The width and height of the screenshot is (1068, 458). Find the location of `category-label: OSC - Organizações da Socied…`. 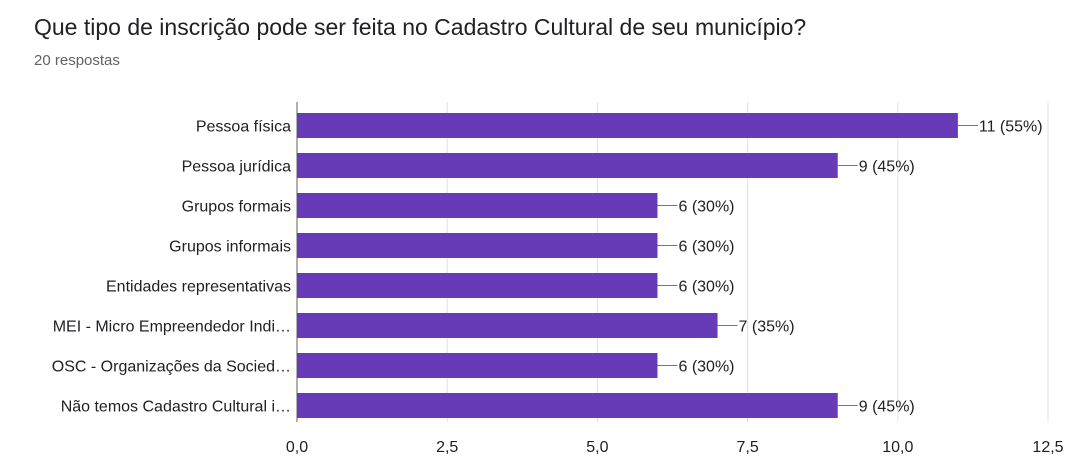

category-label: OSC - Organizações da Socied… is located at coordinates (171, 367).